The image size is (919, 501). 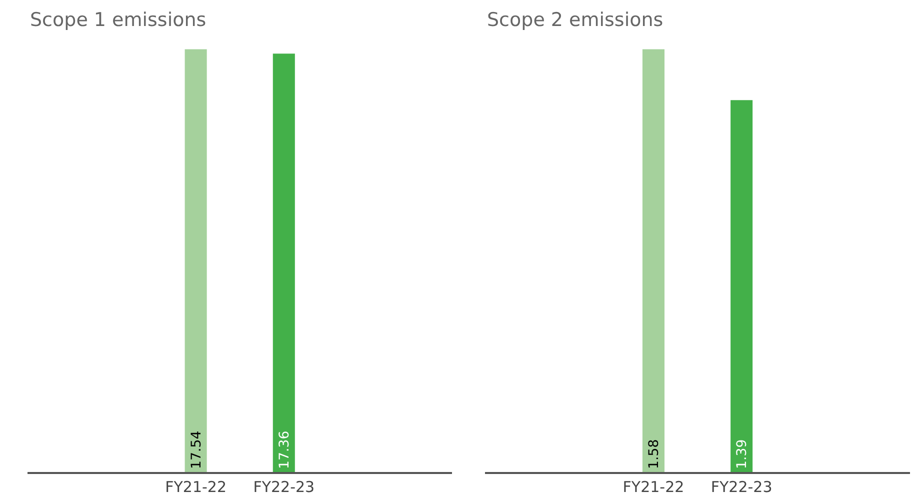 I want to click on chart-title: Scope 1 emissions, so click(x=118, y=20).